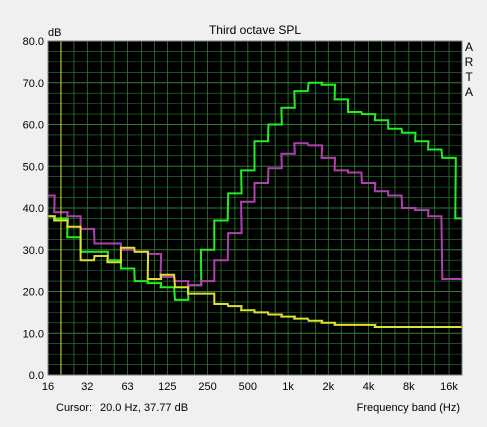 The image size is (487, 427). What do you see at coordinates (87, 387) in the screenshot?
I see `x-tick-label: 32` at bounding box center [87, 387].